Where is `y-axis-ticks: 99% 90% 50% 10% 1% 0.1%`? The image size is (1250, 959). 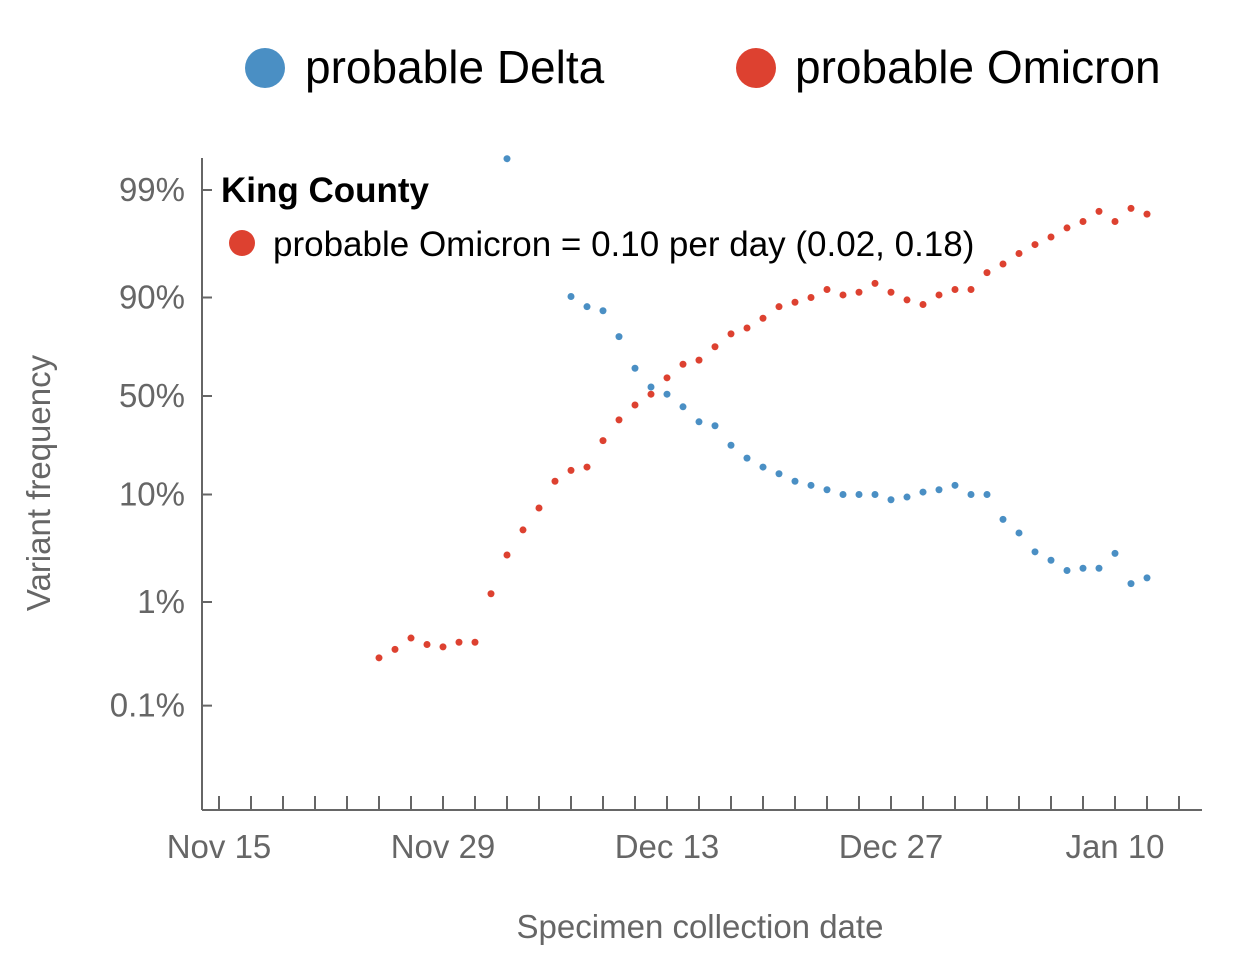
y-axis-ticks: 99% 90% 50% 10% 1% 0.1% is located at coordinates (161, 447).